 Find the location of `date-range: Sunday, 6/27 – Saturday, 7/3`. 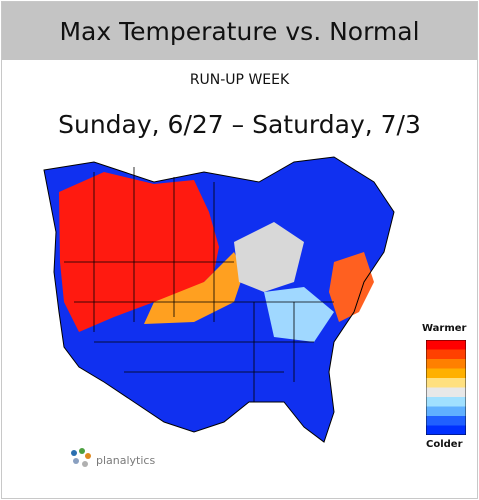

date-range: Sunday, 6/27 – Saturday, 7/3 is located at coordinates (239, 124).